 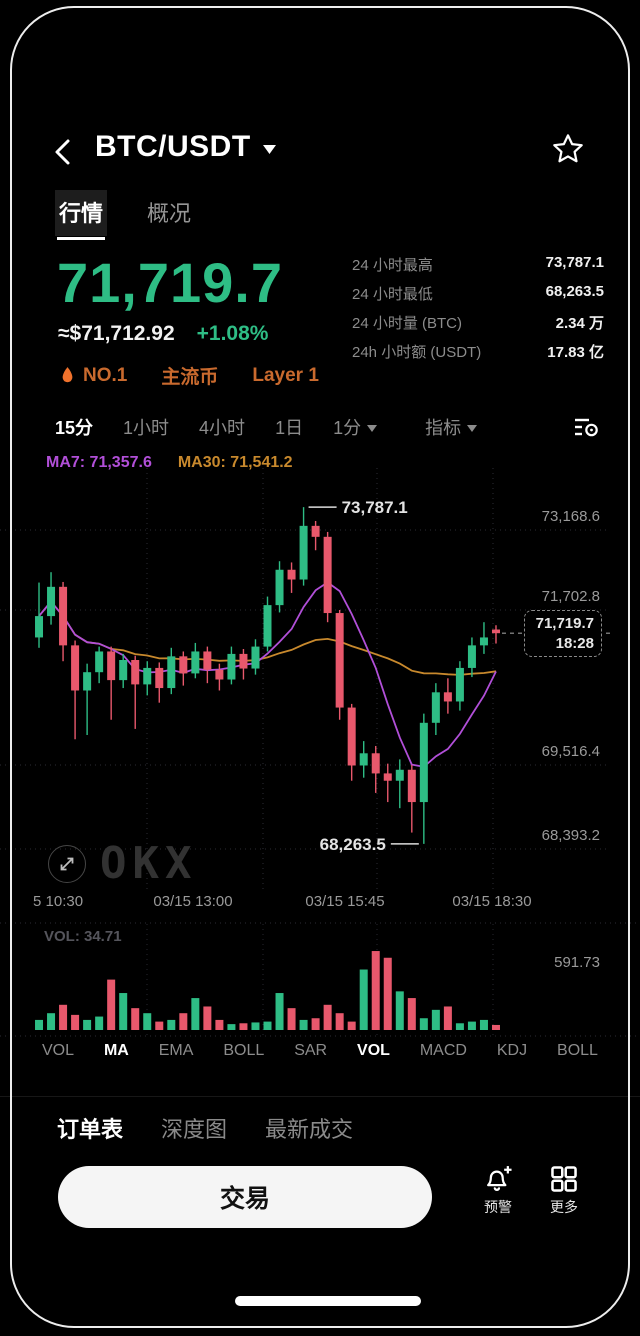 What do you see at coordinates (232, 333) in the screenshot?
I see `price-change-percent: +1.08%` at bounding box center [232, 333].